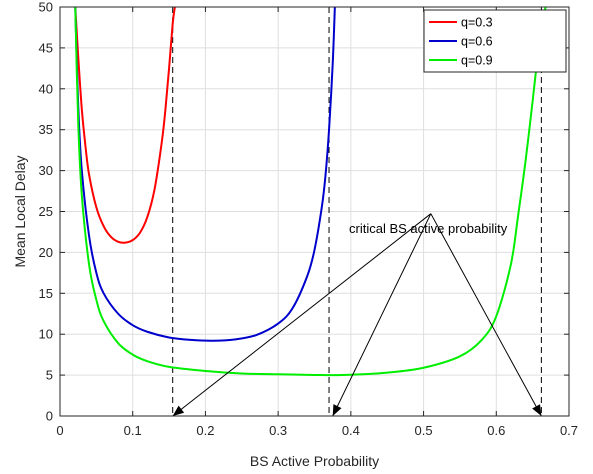 This screenshot has width=593, height=474. What do you see at coordinates (569, 430) in the screenshot?
I see `x-tick-label: 0.7` at bounding box center [569, 430].